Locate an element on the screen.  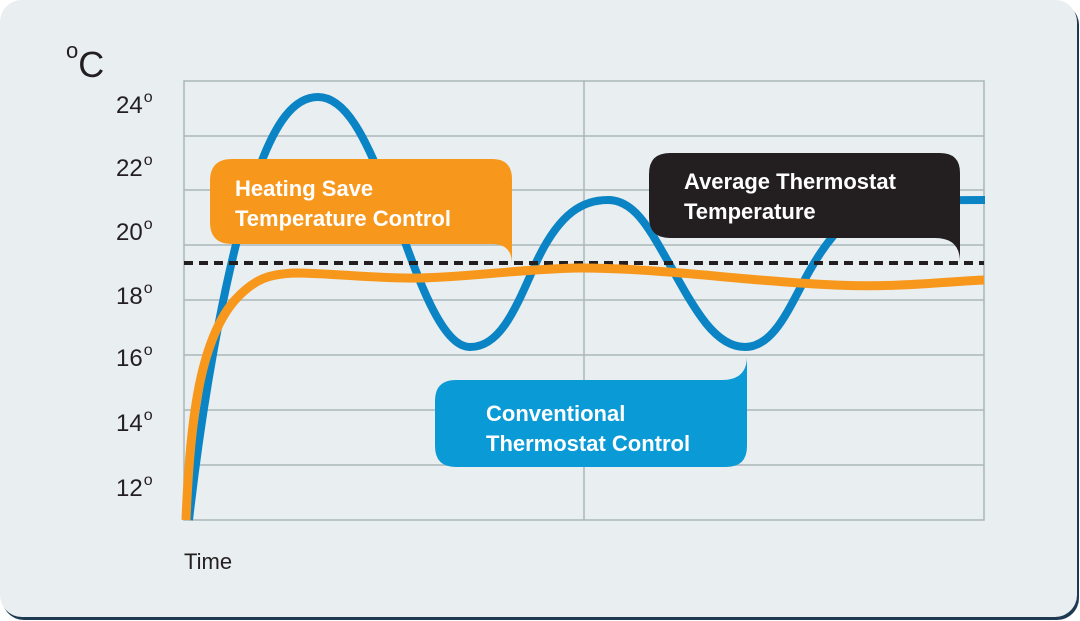
average-callout-bubble is located at coordinates (804, 207).